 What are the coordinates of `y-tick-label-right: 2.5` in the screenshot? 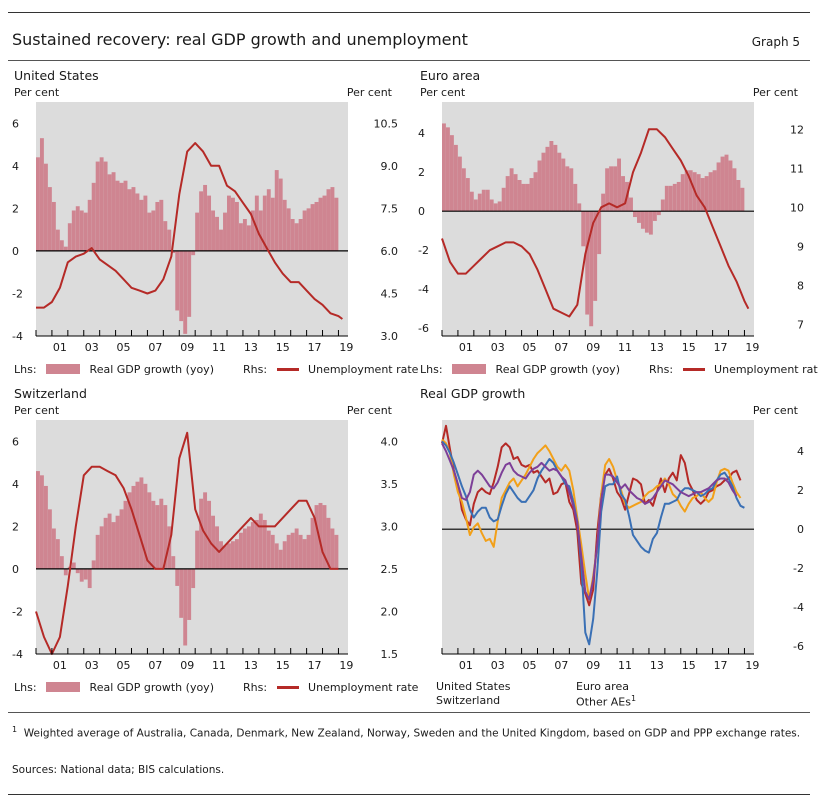 It's located at (390, 569).